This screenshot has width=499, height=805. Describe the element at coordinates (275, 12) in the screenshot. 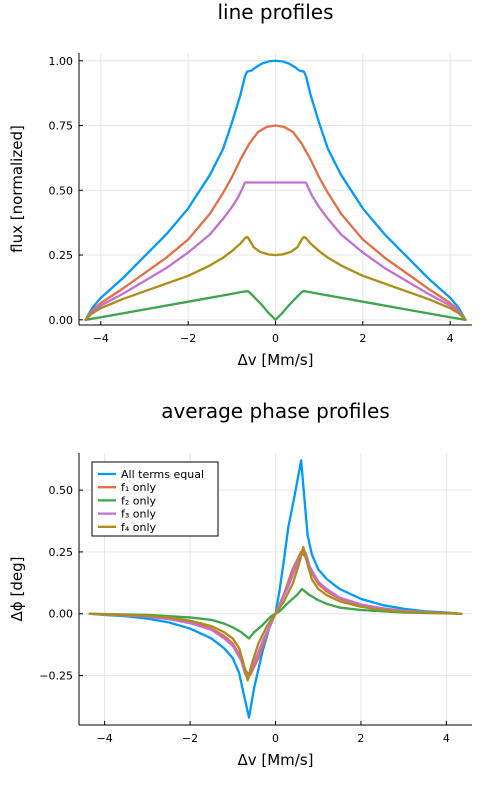

I see `chart-title: line profiles` at that location.